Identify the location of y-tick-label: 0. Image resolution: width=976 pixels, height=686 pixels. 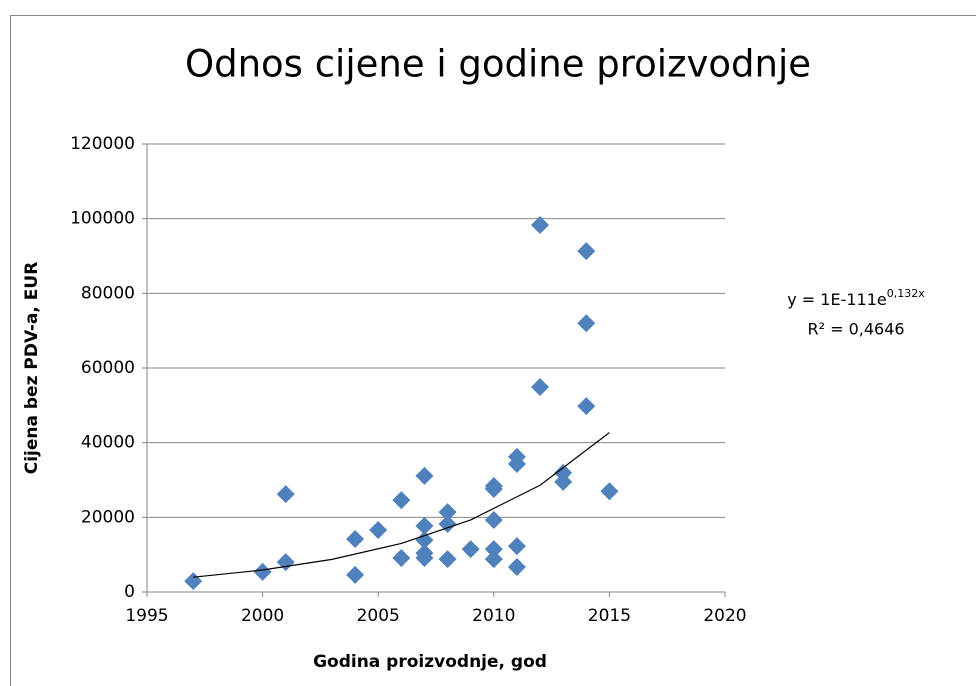
(129, 592).